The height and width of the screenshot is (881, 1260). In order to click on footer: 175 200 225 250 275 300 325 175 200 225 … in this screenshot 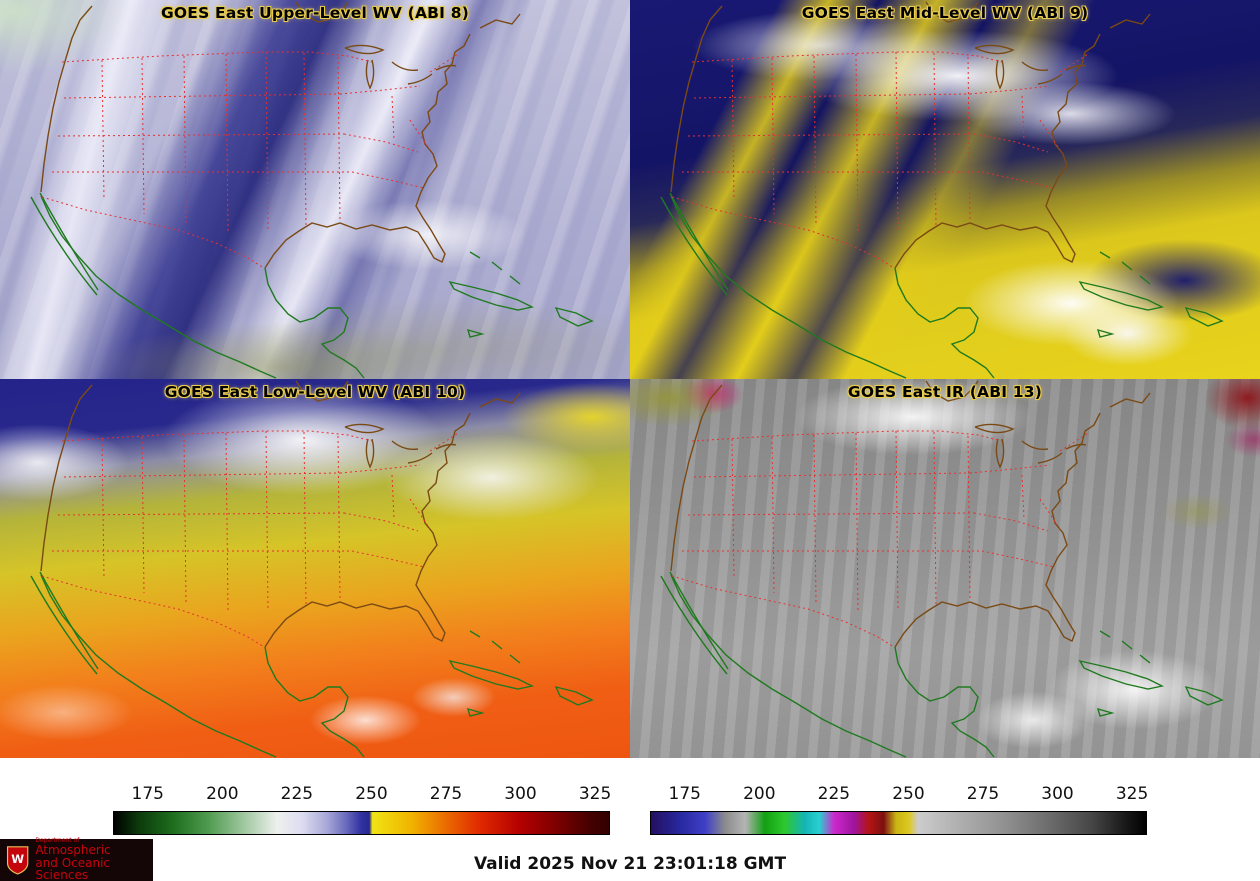, I will do `click(630, 819)`.